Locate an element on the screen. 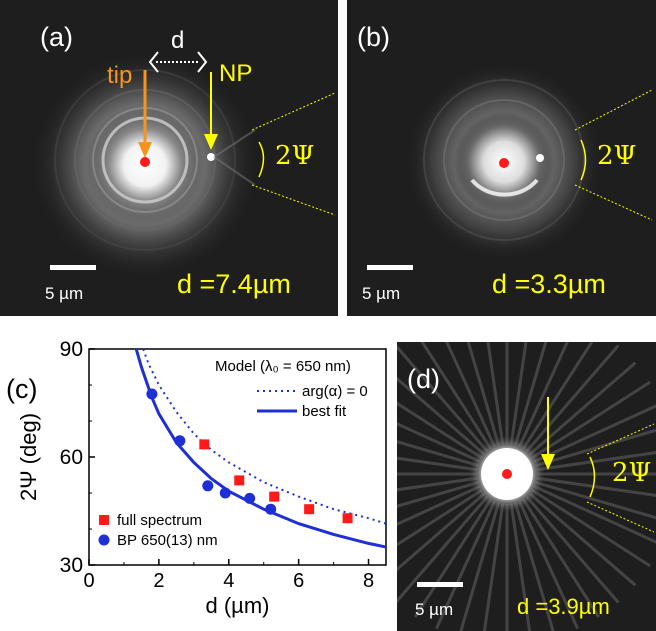 The height and width of the screenshot is (631, 656). panel-a-label: (a) is located at coordinates (56, 37).